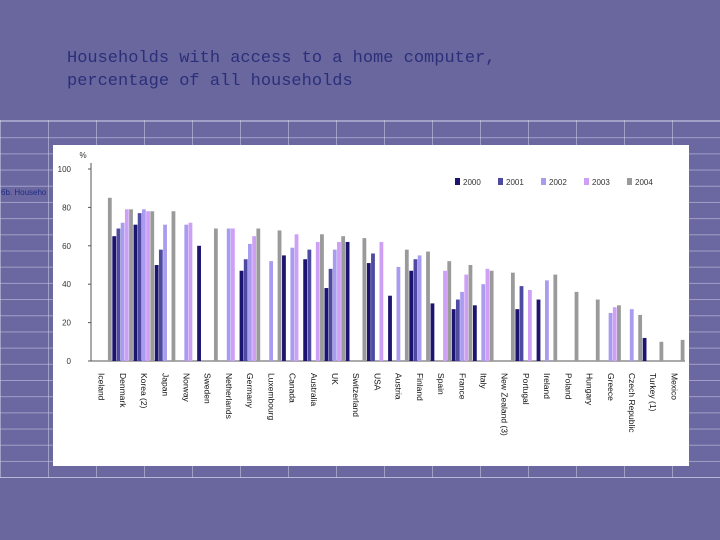 The image size is (720, 540). Describe the element at coordinates (601, 182) in the screenshot. I see `legend-label: 2003` at that location.